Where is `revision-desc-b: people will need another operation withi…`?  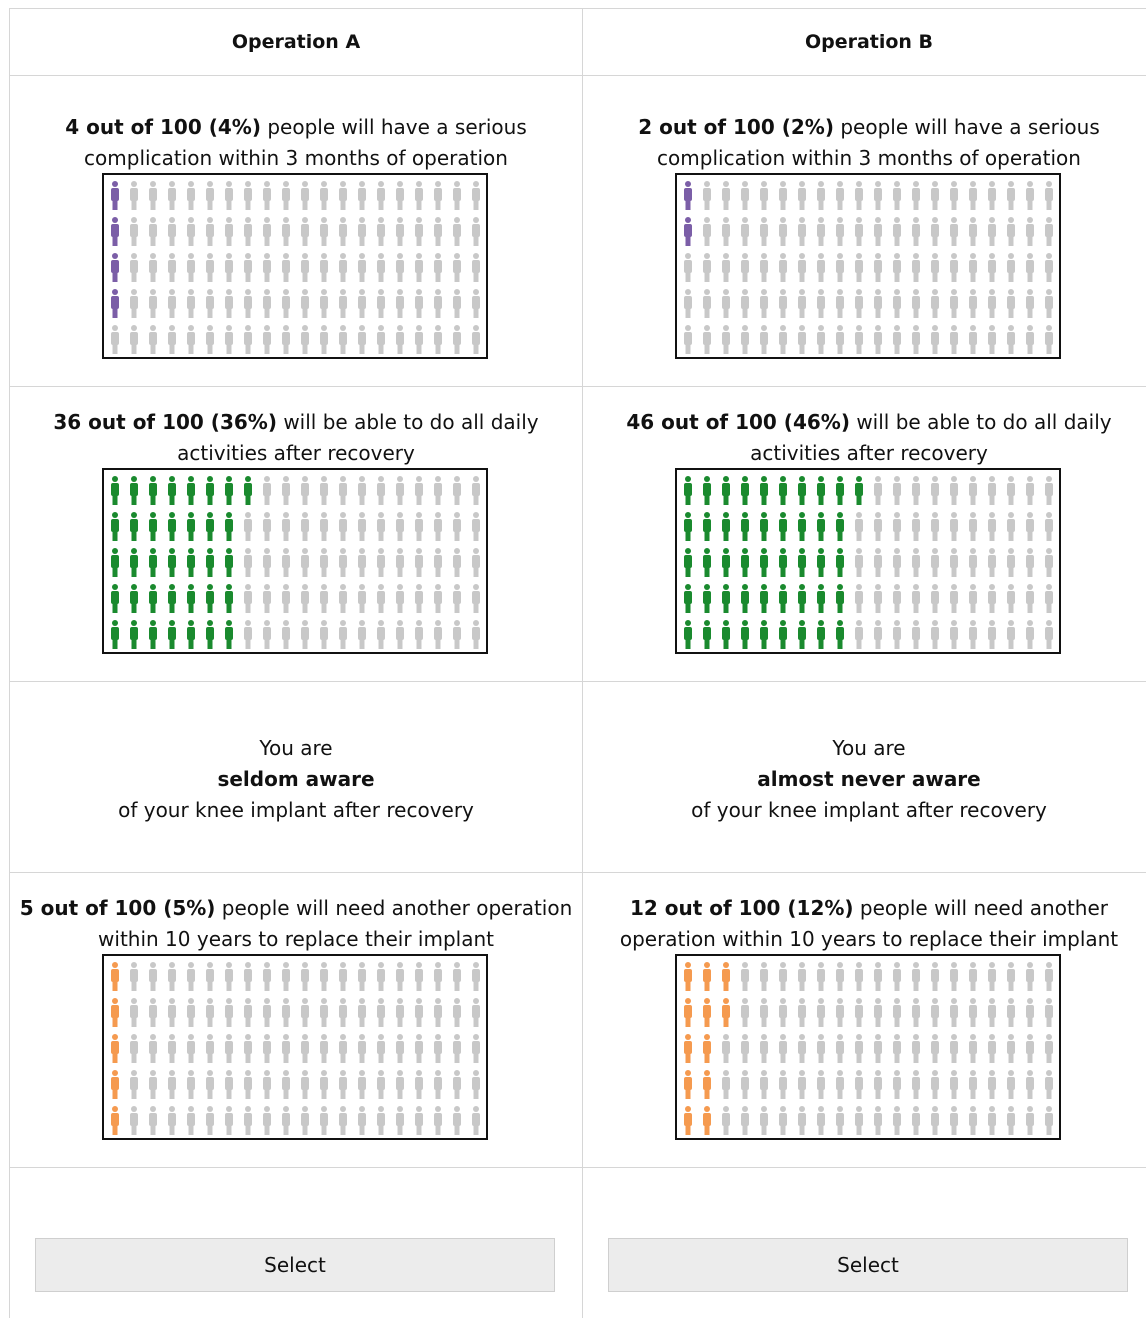 revision-desc-b: people will need another operation withi… is located at coordinates (869, 923).